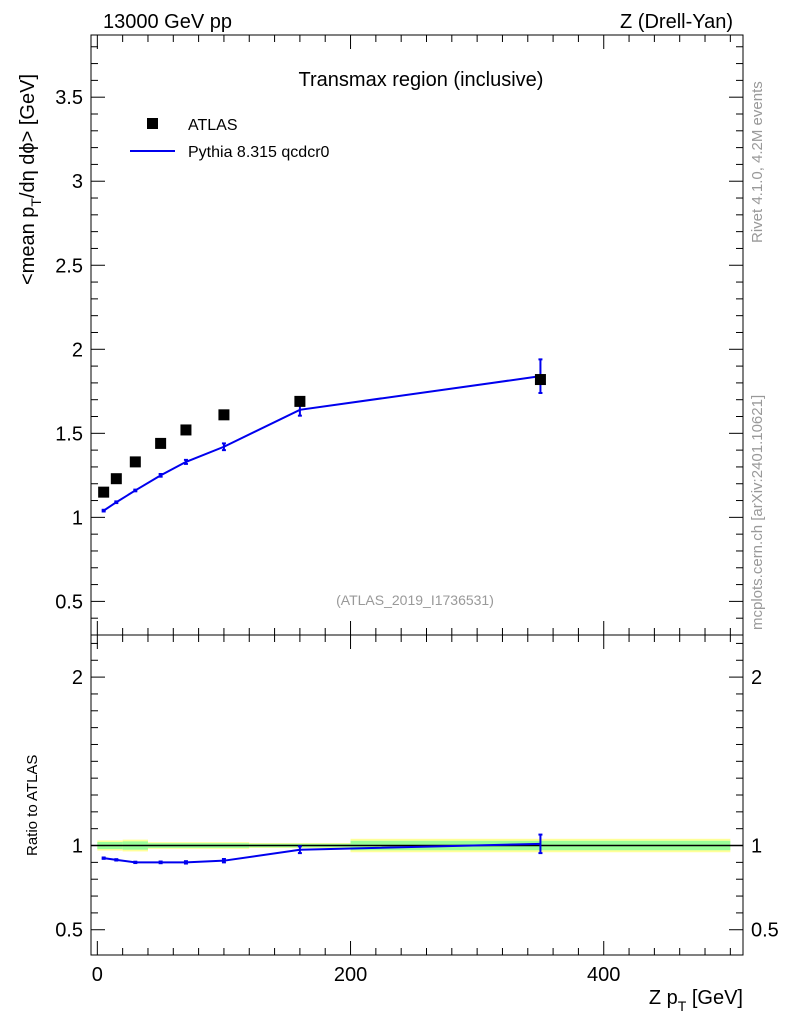 The image size is (786, 1024). I want to click on ratio-ytick-label: 1, so click(77, 847).